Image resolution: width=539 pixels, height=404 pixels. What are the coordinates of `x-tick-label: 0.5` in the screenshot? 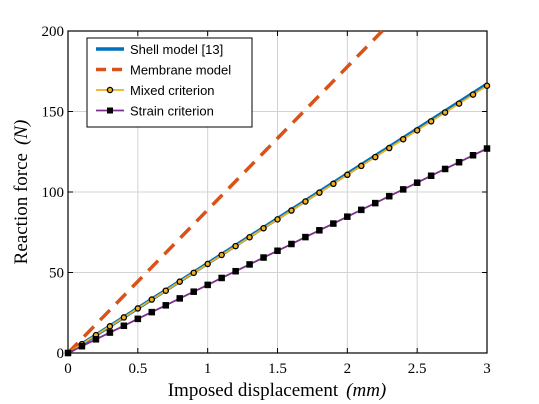 It's located at (137, 369).